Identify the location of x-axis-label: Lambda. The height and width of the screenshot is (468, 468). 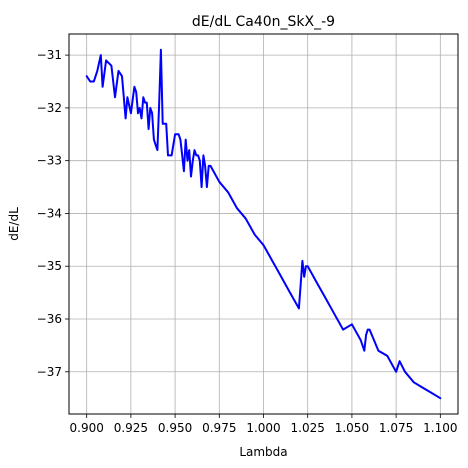
(263, 452).